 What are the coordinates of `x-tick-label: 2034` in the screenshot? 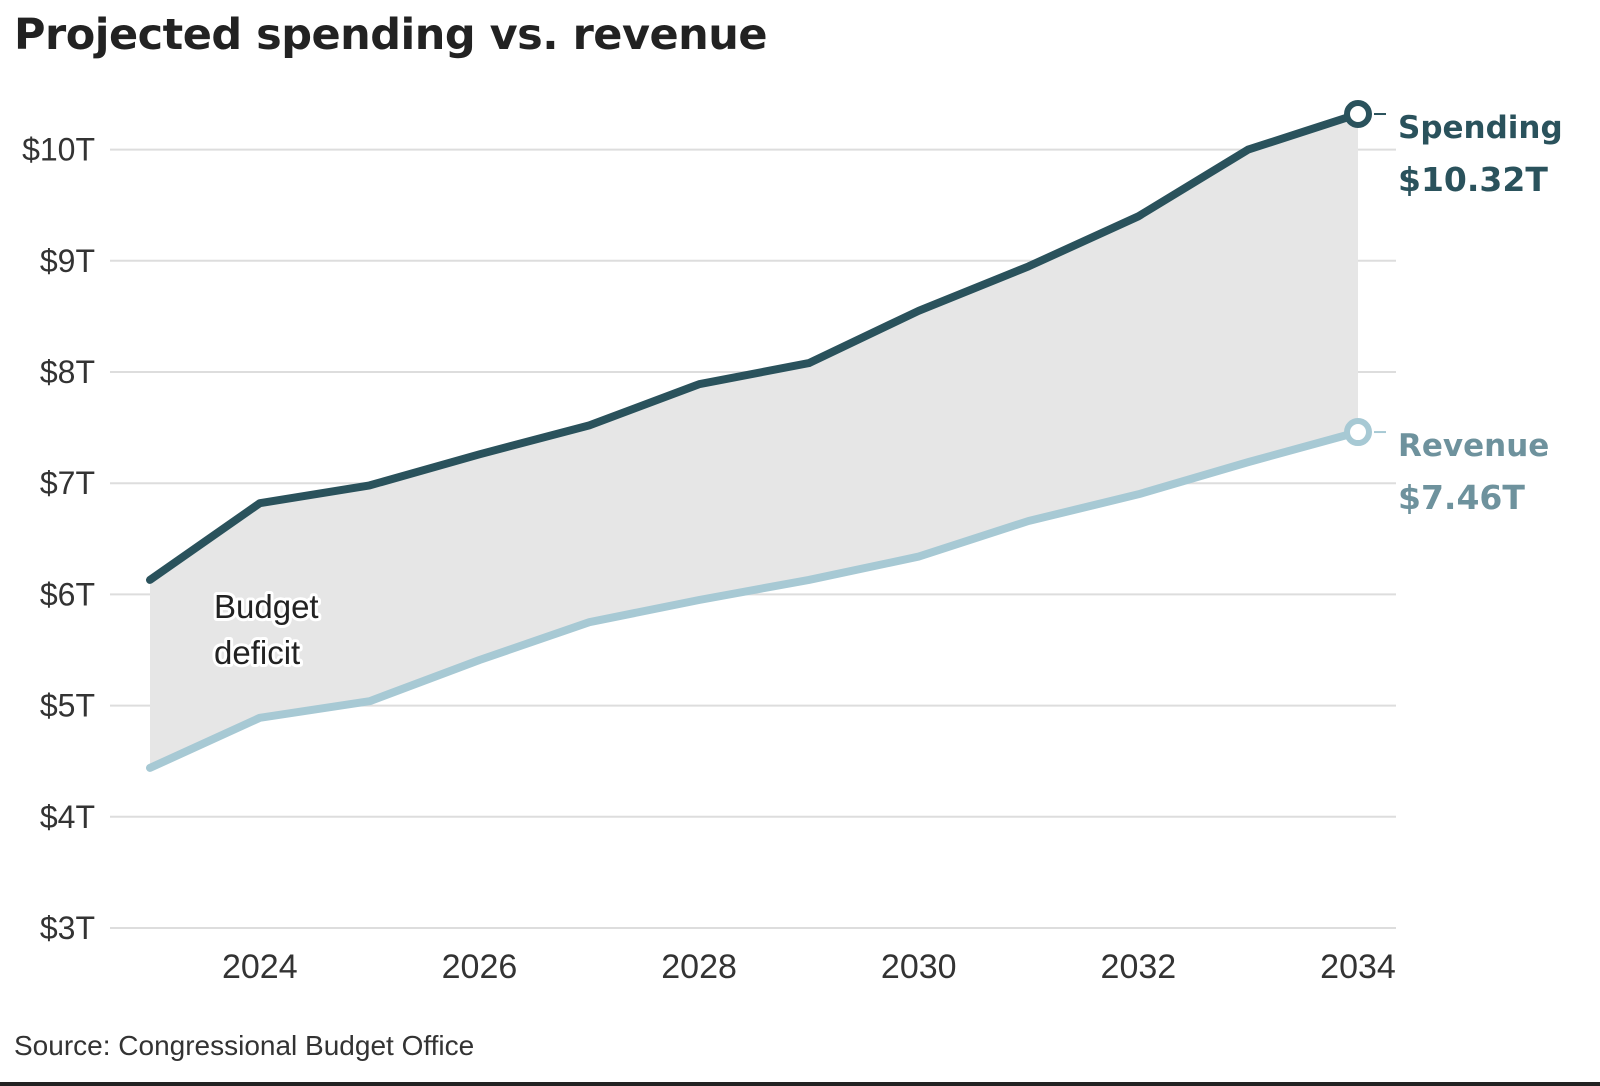 It's located at (1358, 967).